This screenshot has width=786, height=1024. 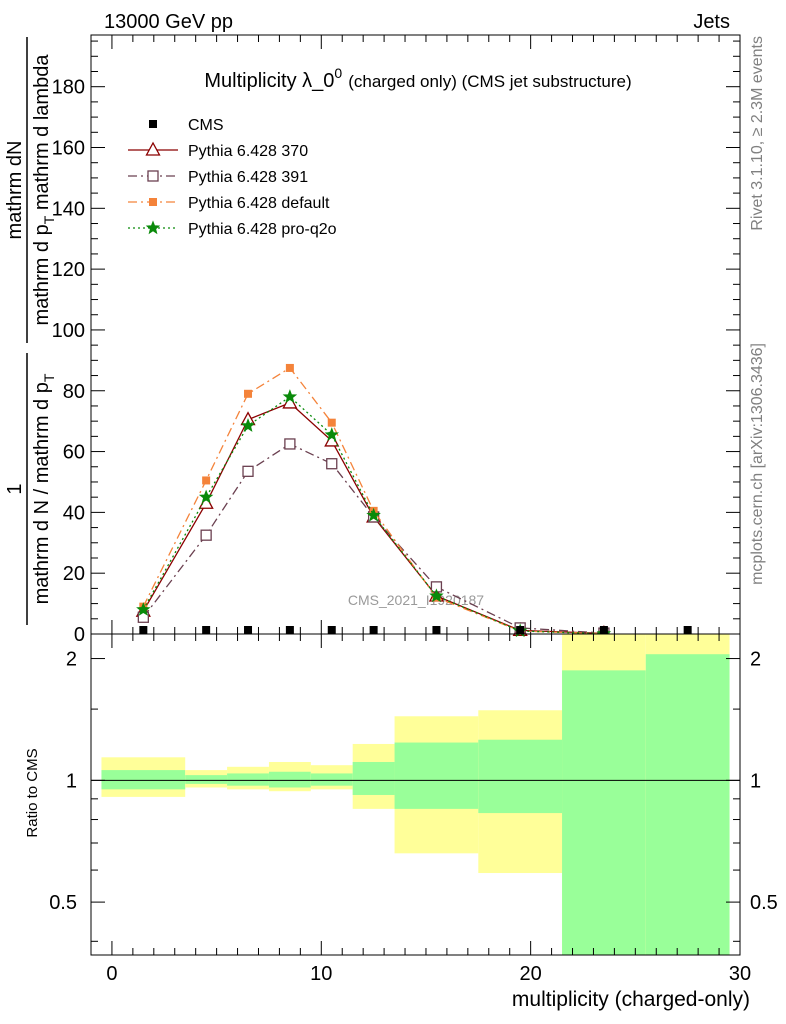 What do you see at coordinates (42, 493) in the screenshot?
I see `y-label-prefix-den-text: mathrm d N / mathrm d p` at bounding box center [42, 493].